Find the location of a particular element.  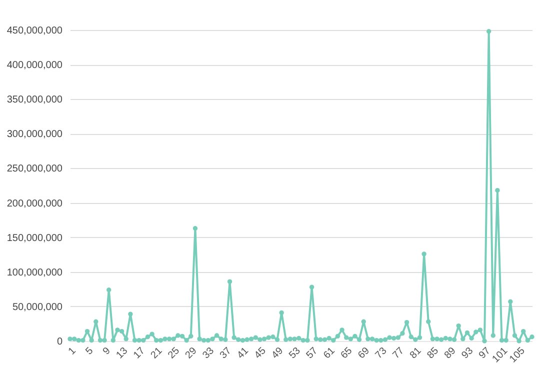

x-tick-label: 13 is located at coordinates (122, 353).